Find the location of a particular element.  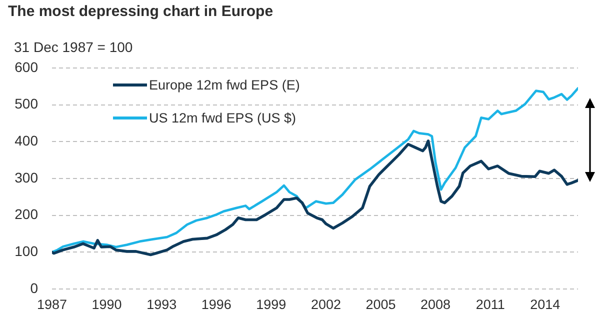

y-tick-label: 400 is located at coordinates (26, 140).